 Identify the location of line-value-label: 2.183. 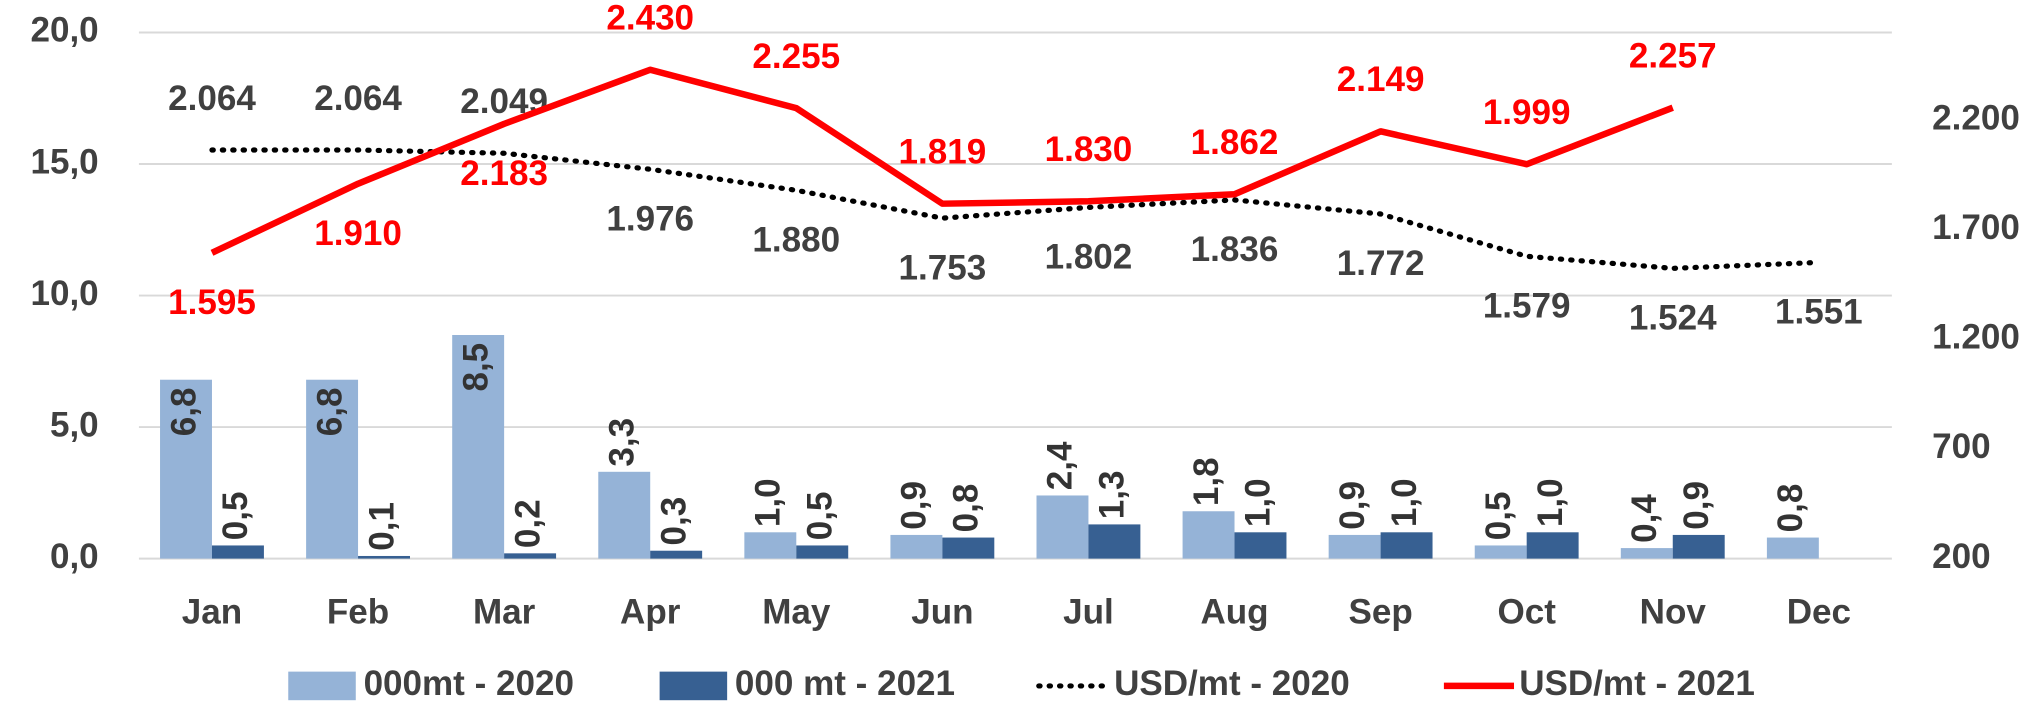
(504, 173).